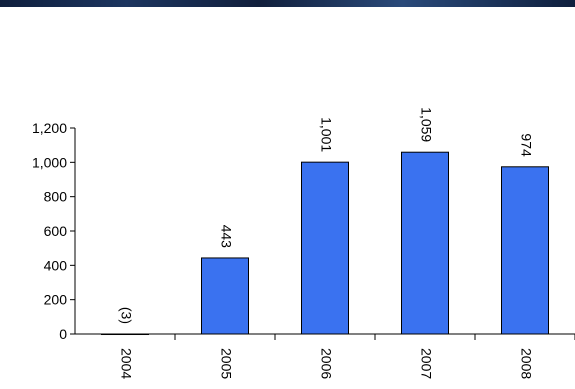  What do you see at coordinates (287, 3) in the screenshot?
I see `top-banner-strip` at bounding box center [287, 3].